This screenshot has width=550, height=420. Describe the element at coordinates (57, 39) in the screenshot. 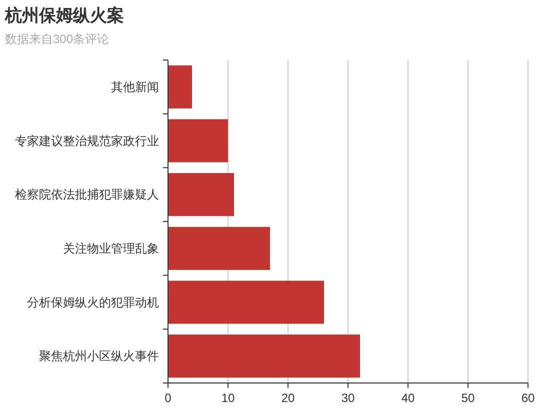

I see `text: 数据来自300条评论` at that location.